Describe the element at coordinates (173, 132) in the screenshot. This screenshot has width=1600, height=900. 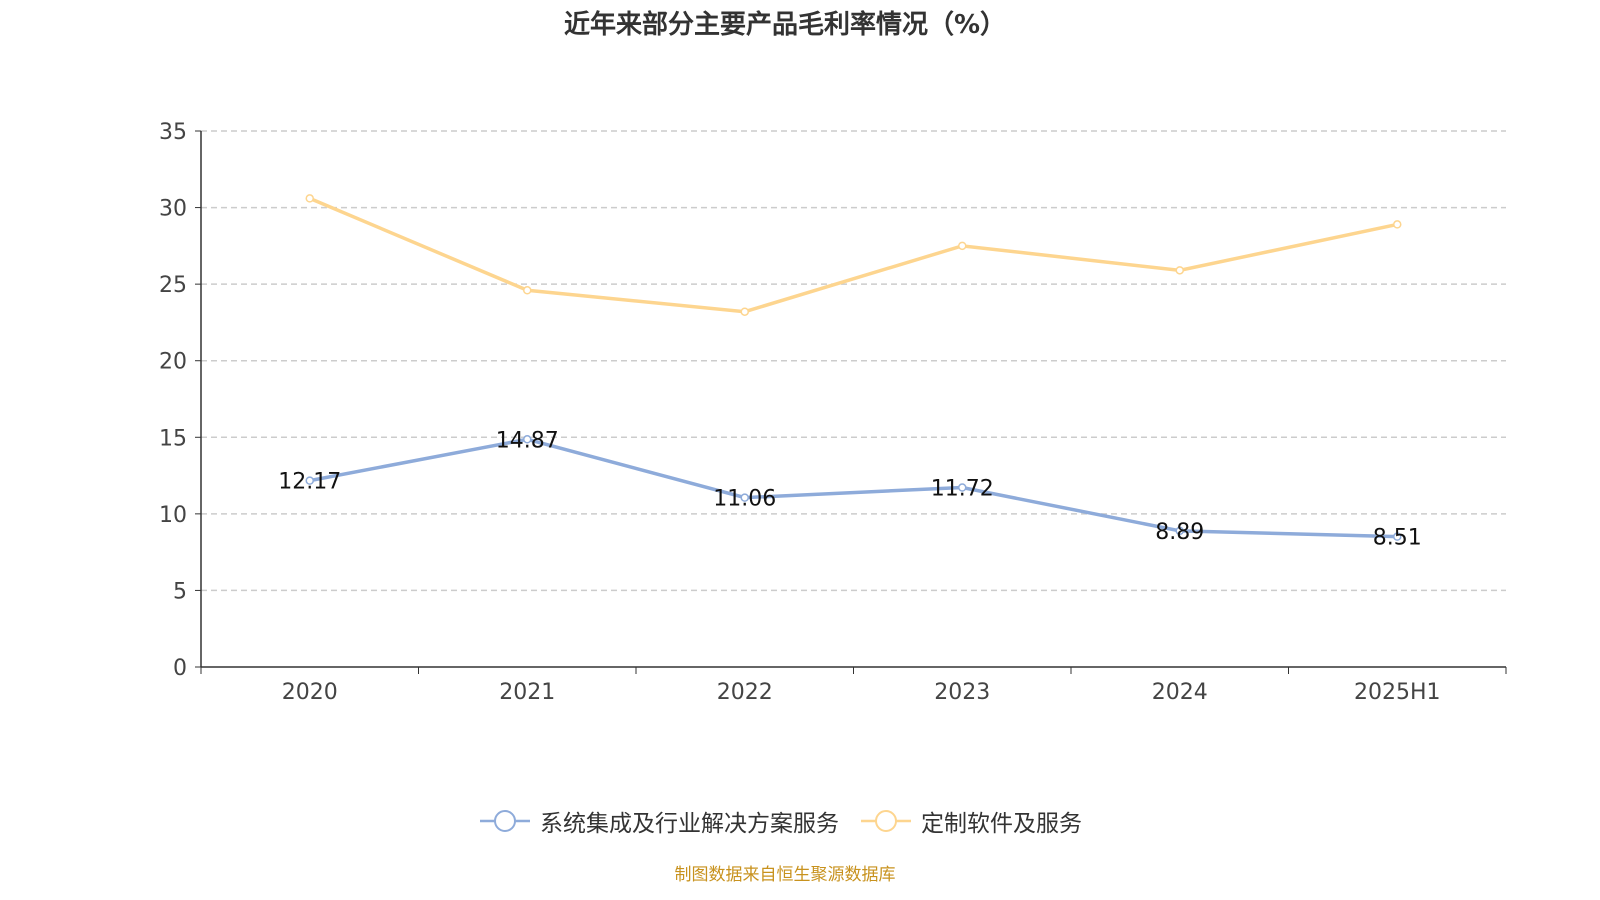
I see `y-tick-label: 35` at that location.